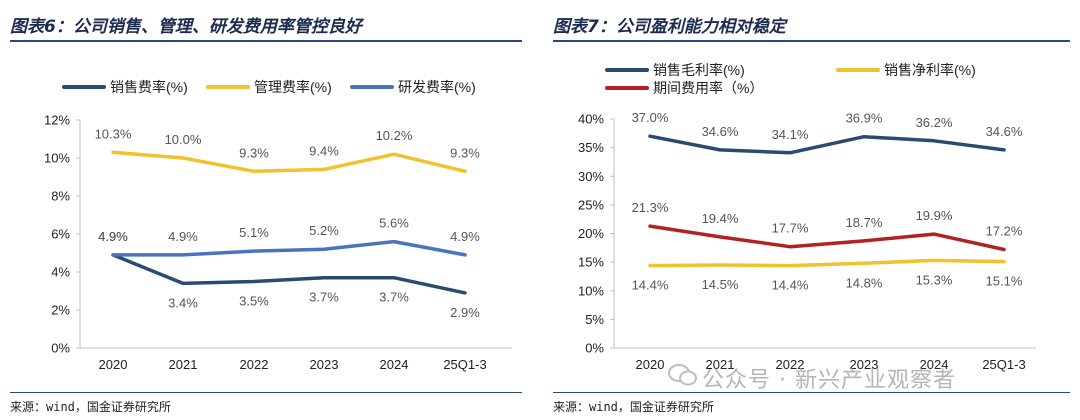 This screenshot has width=1080, height=420. I want to click on right-y-tick-label: 5%, so click(594, 319).